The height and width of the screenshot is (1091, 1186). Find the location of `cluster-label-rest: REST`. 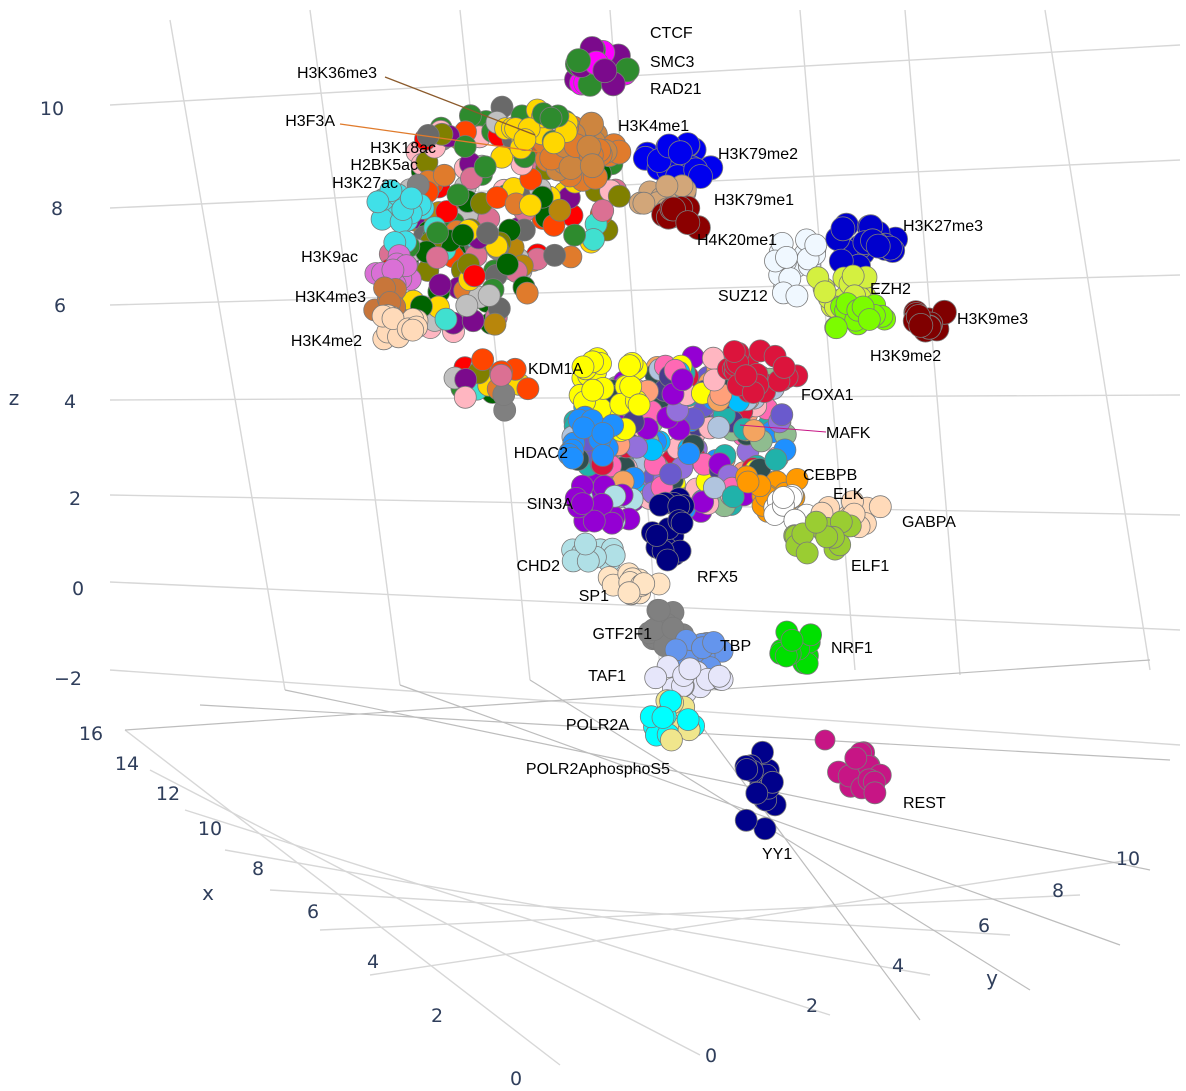

cluster-label-rest: REST is located at coordinates (924, 803).